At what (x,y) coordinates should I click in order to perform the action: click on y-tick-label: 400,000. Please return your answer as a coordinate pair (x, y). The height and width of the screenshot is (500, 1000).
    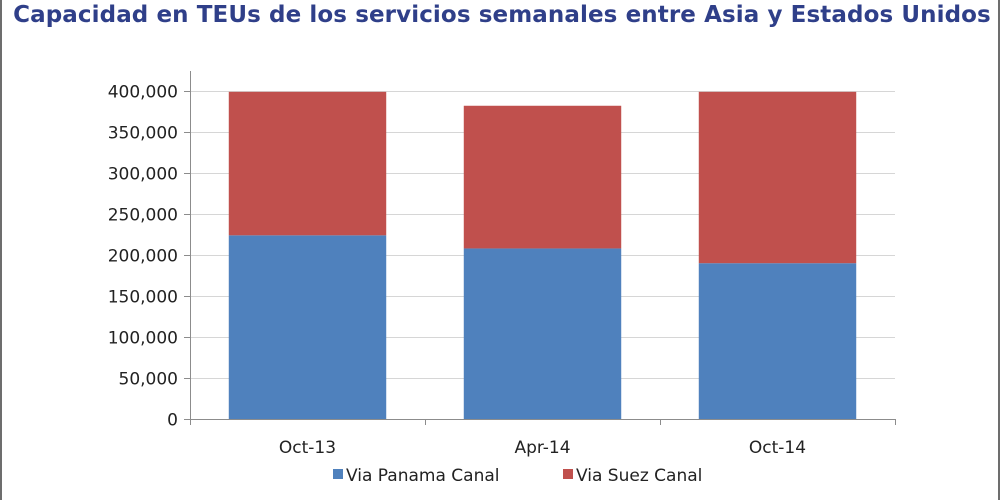
    Looking at the image, I should click on (143, 93).